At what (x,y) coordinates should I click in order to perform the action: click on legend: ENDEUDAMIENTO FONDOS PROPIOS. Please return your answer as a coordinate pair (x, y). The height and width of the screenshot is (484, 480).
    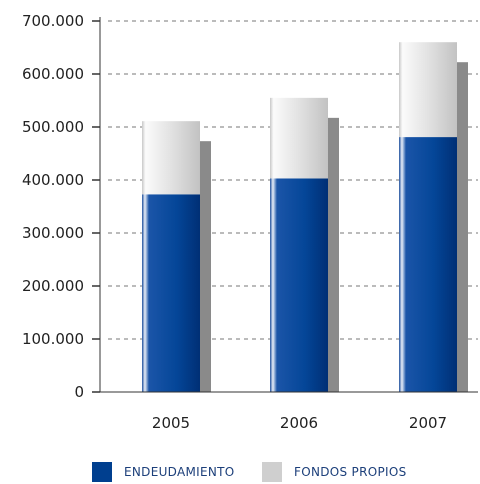
    Looking at the image, I should click on (240, 473).